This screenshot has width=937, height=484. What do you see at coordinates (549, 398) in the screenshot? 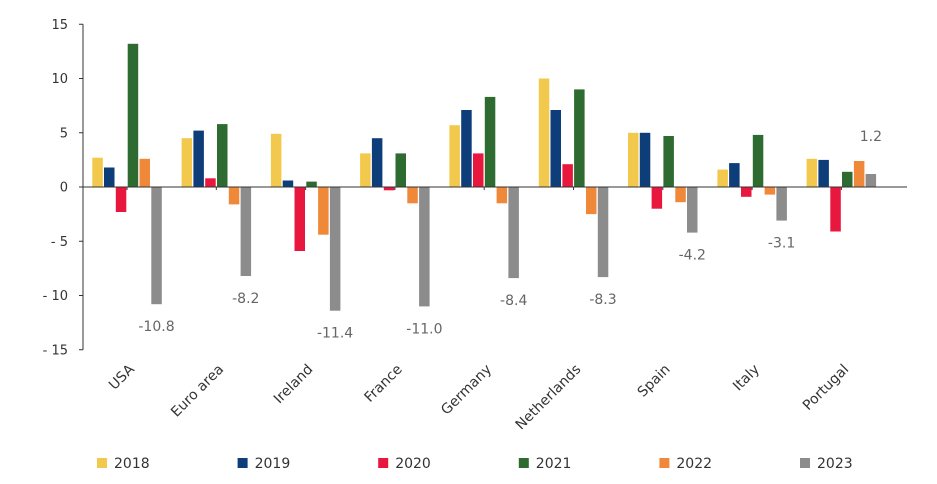
I see `category-label: Netherlands` at bounding box center [549, 398].